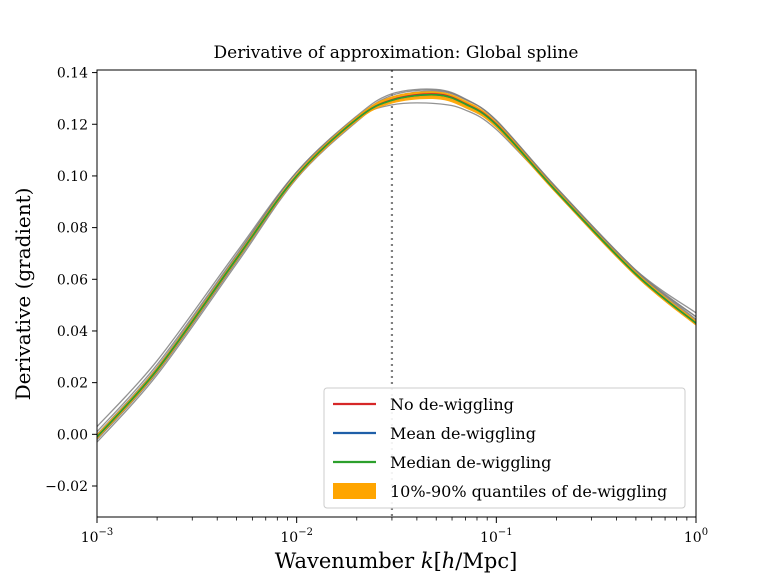 This screenshot has width=773, height=580. I want to click on x-axis-label: Wavenumber k[h/Mpc], so click(396, 561).